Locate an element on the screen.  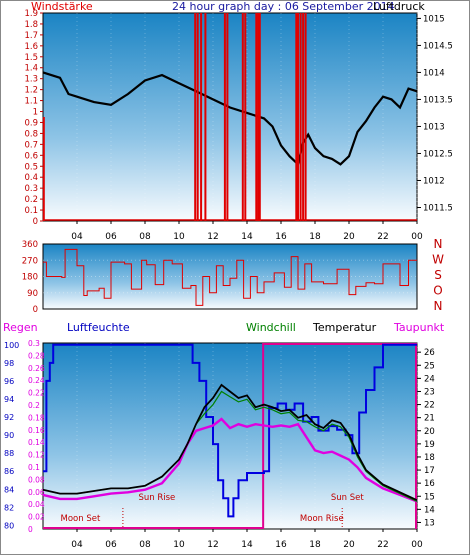
direction-series is located at coordinates (230, 277).